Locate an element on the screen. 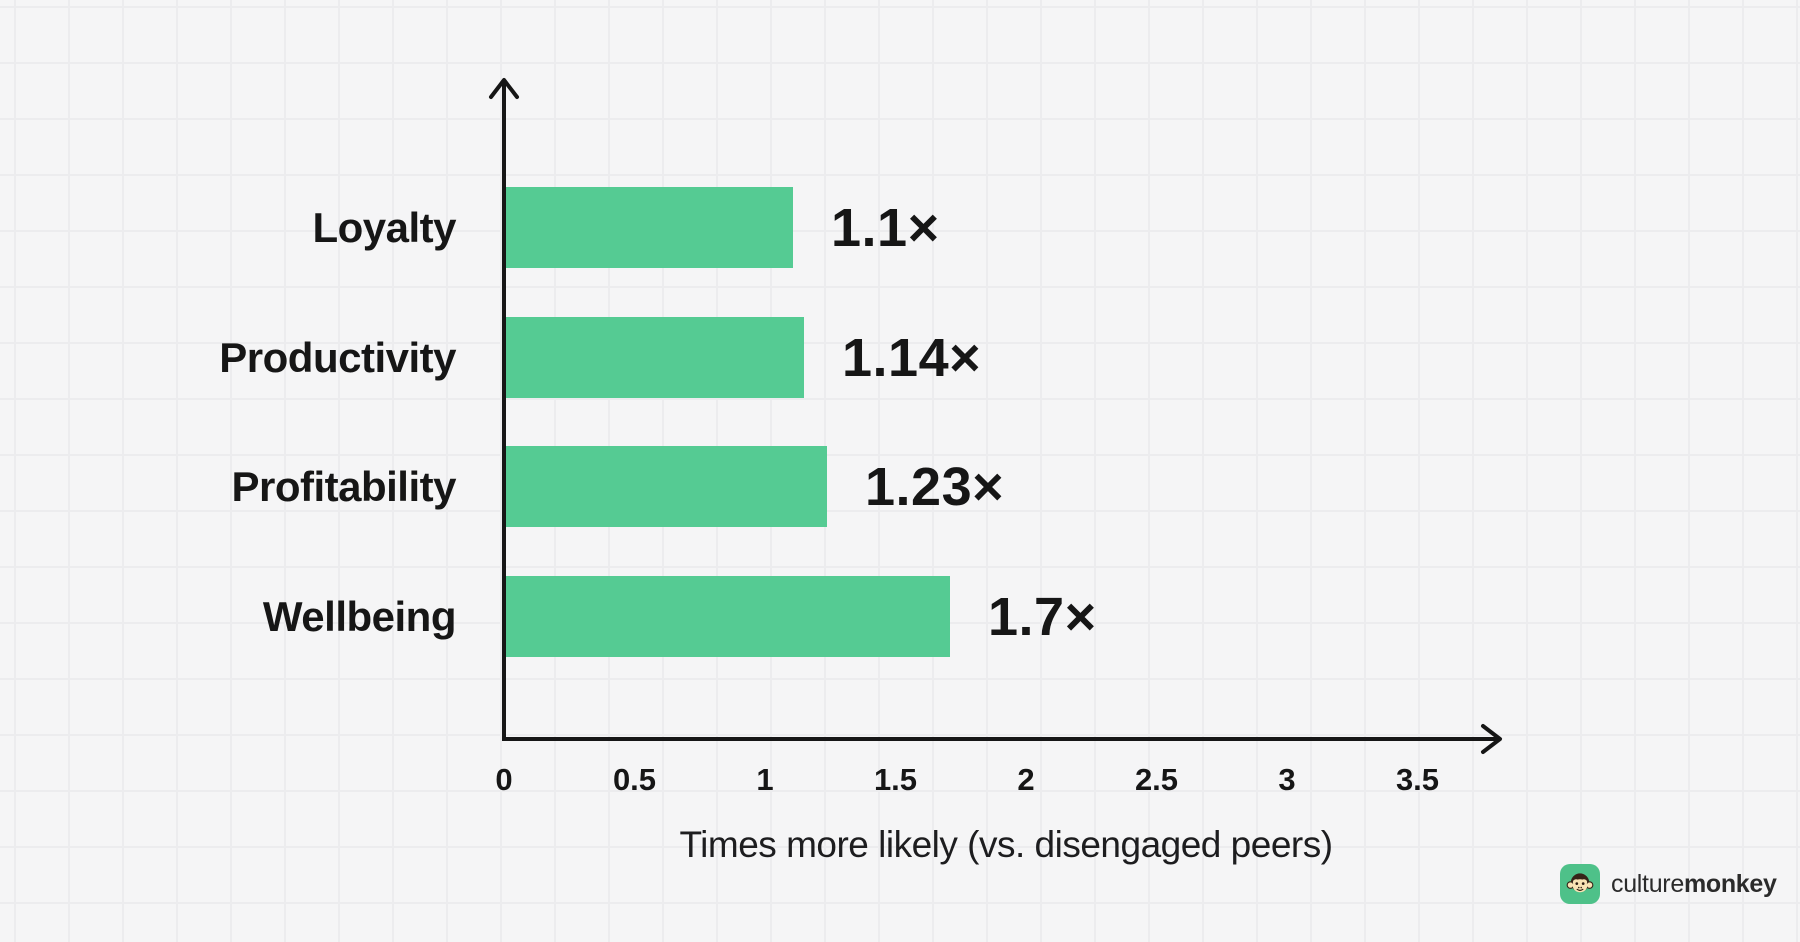 The width and height of the screenshot is (1800, 942). x-tick-0: 0 is located at coordinates (504, 779).